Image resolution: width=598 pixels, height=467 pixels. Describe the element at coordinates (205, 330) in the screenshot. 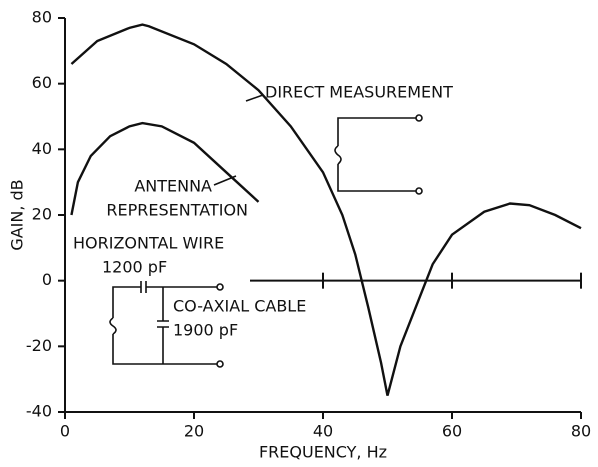

I see `annotation: 1900 pF` at that location.